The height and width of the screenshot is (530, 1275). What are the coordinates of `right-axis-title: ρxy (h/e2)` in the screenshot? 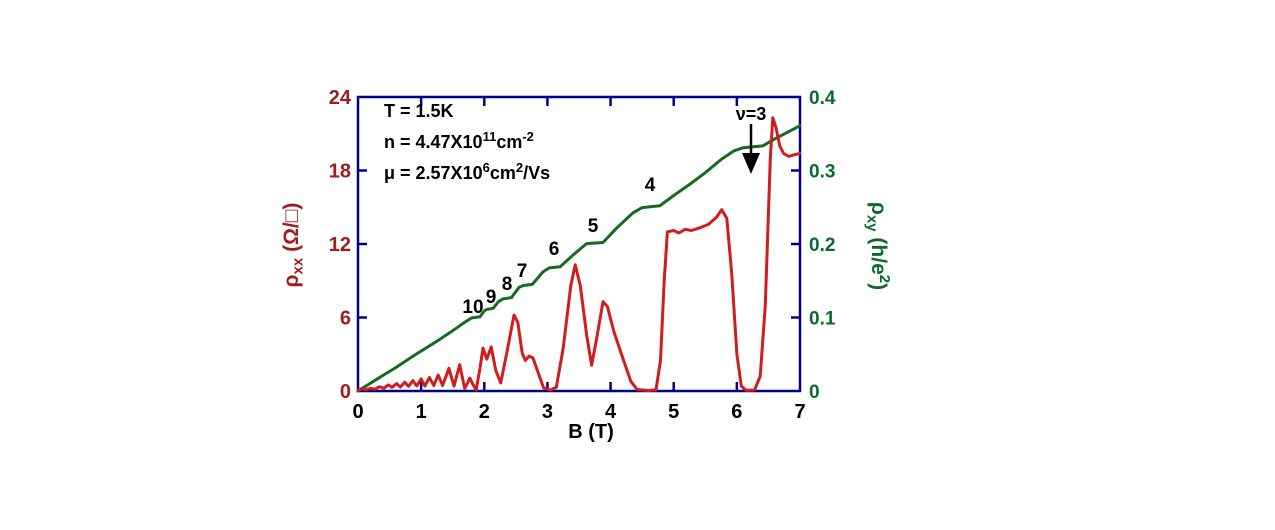 It's located at (878, 246).